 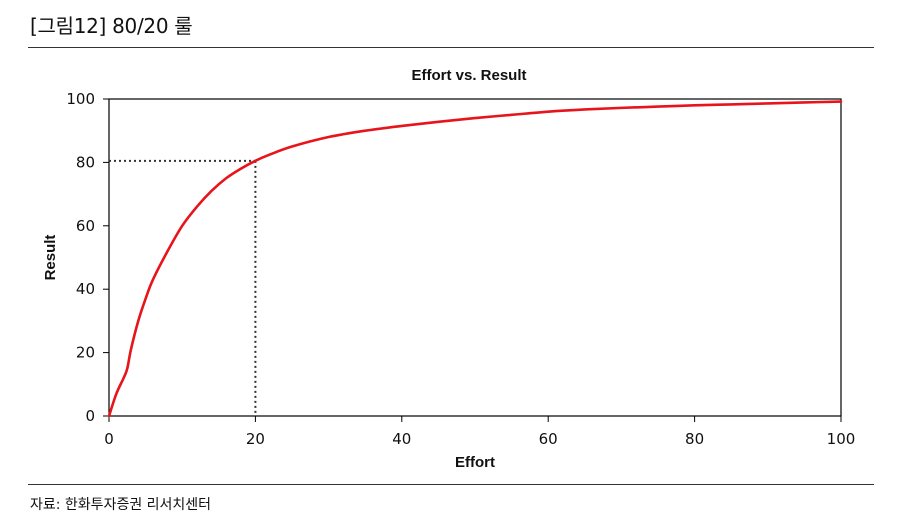 What do you see at coordinates (85, 289) in the screenshot?
I see `y-tick-label: 40` at bounding box center [85, 289].